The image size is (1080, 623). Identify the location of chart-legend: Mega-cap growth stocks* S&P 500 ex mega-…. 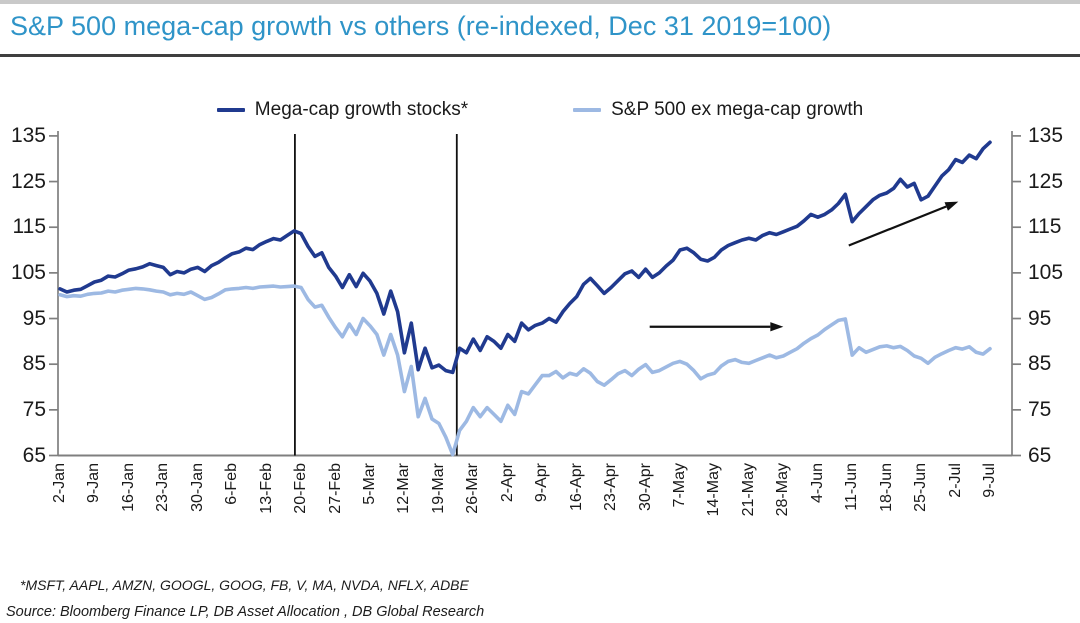
(540, 110).